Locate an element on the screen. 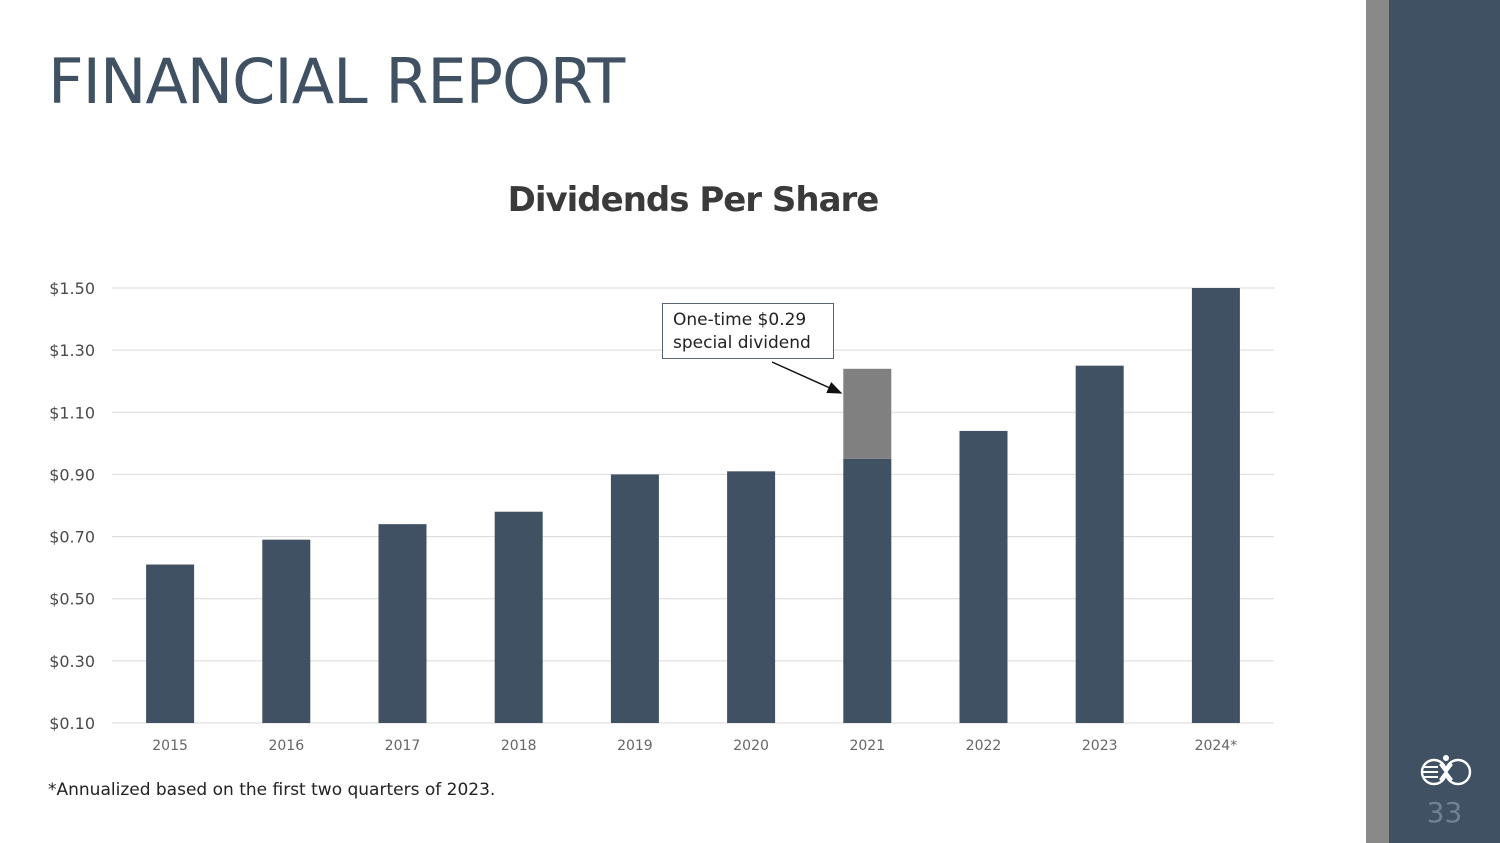 This screenshot has width=1500, height=843. y-tick-label: $0.10 is located at coordinates (72, 723).